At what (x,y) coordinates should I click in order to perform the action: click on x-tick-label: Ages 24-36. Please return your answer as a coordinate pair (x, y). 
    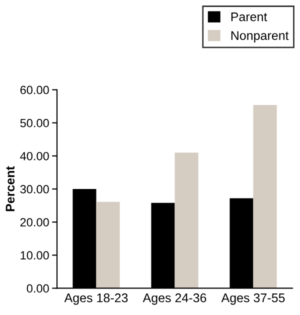
    Looking at the image, I should click on (174, 299).